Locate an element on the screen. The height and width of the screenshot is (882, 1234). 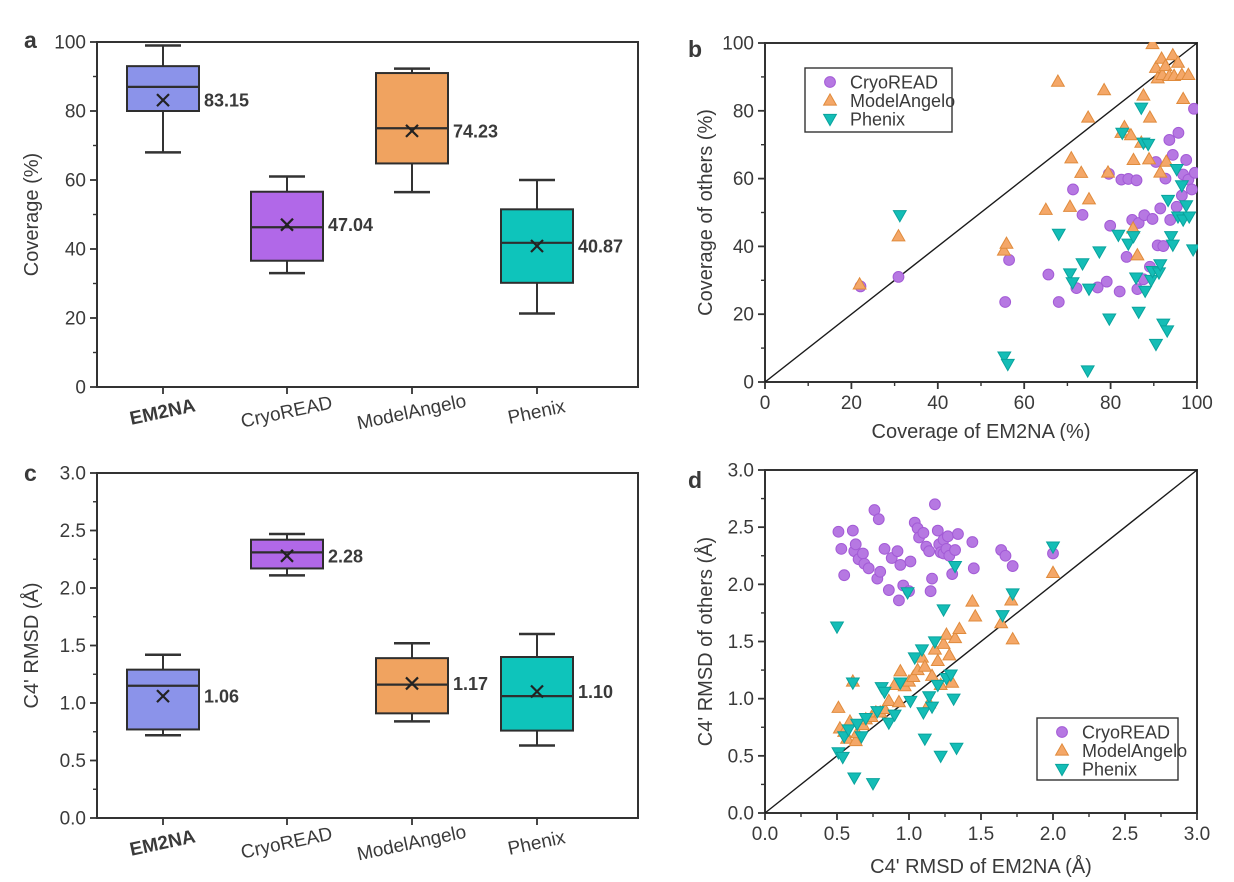
y-axis-label: Coverage of others (%) is located at coordinates (706, 212).